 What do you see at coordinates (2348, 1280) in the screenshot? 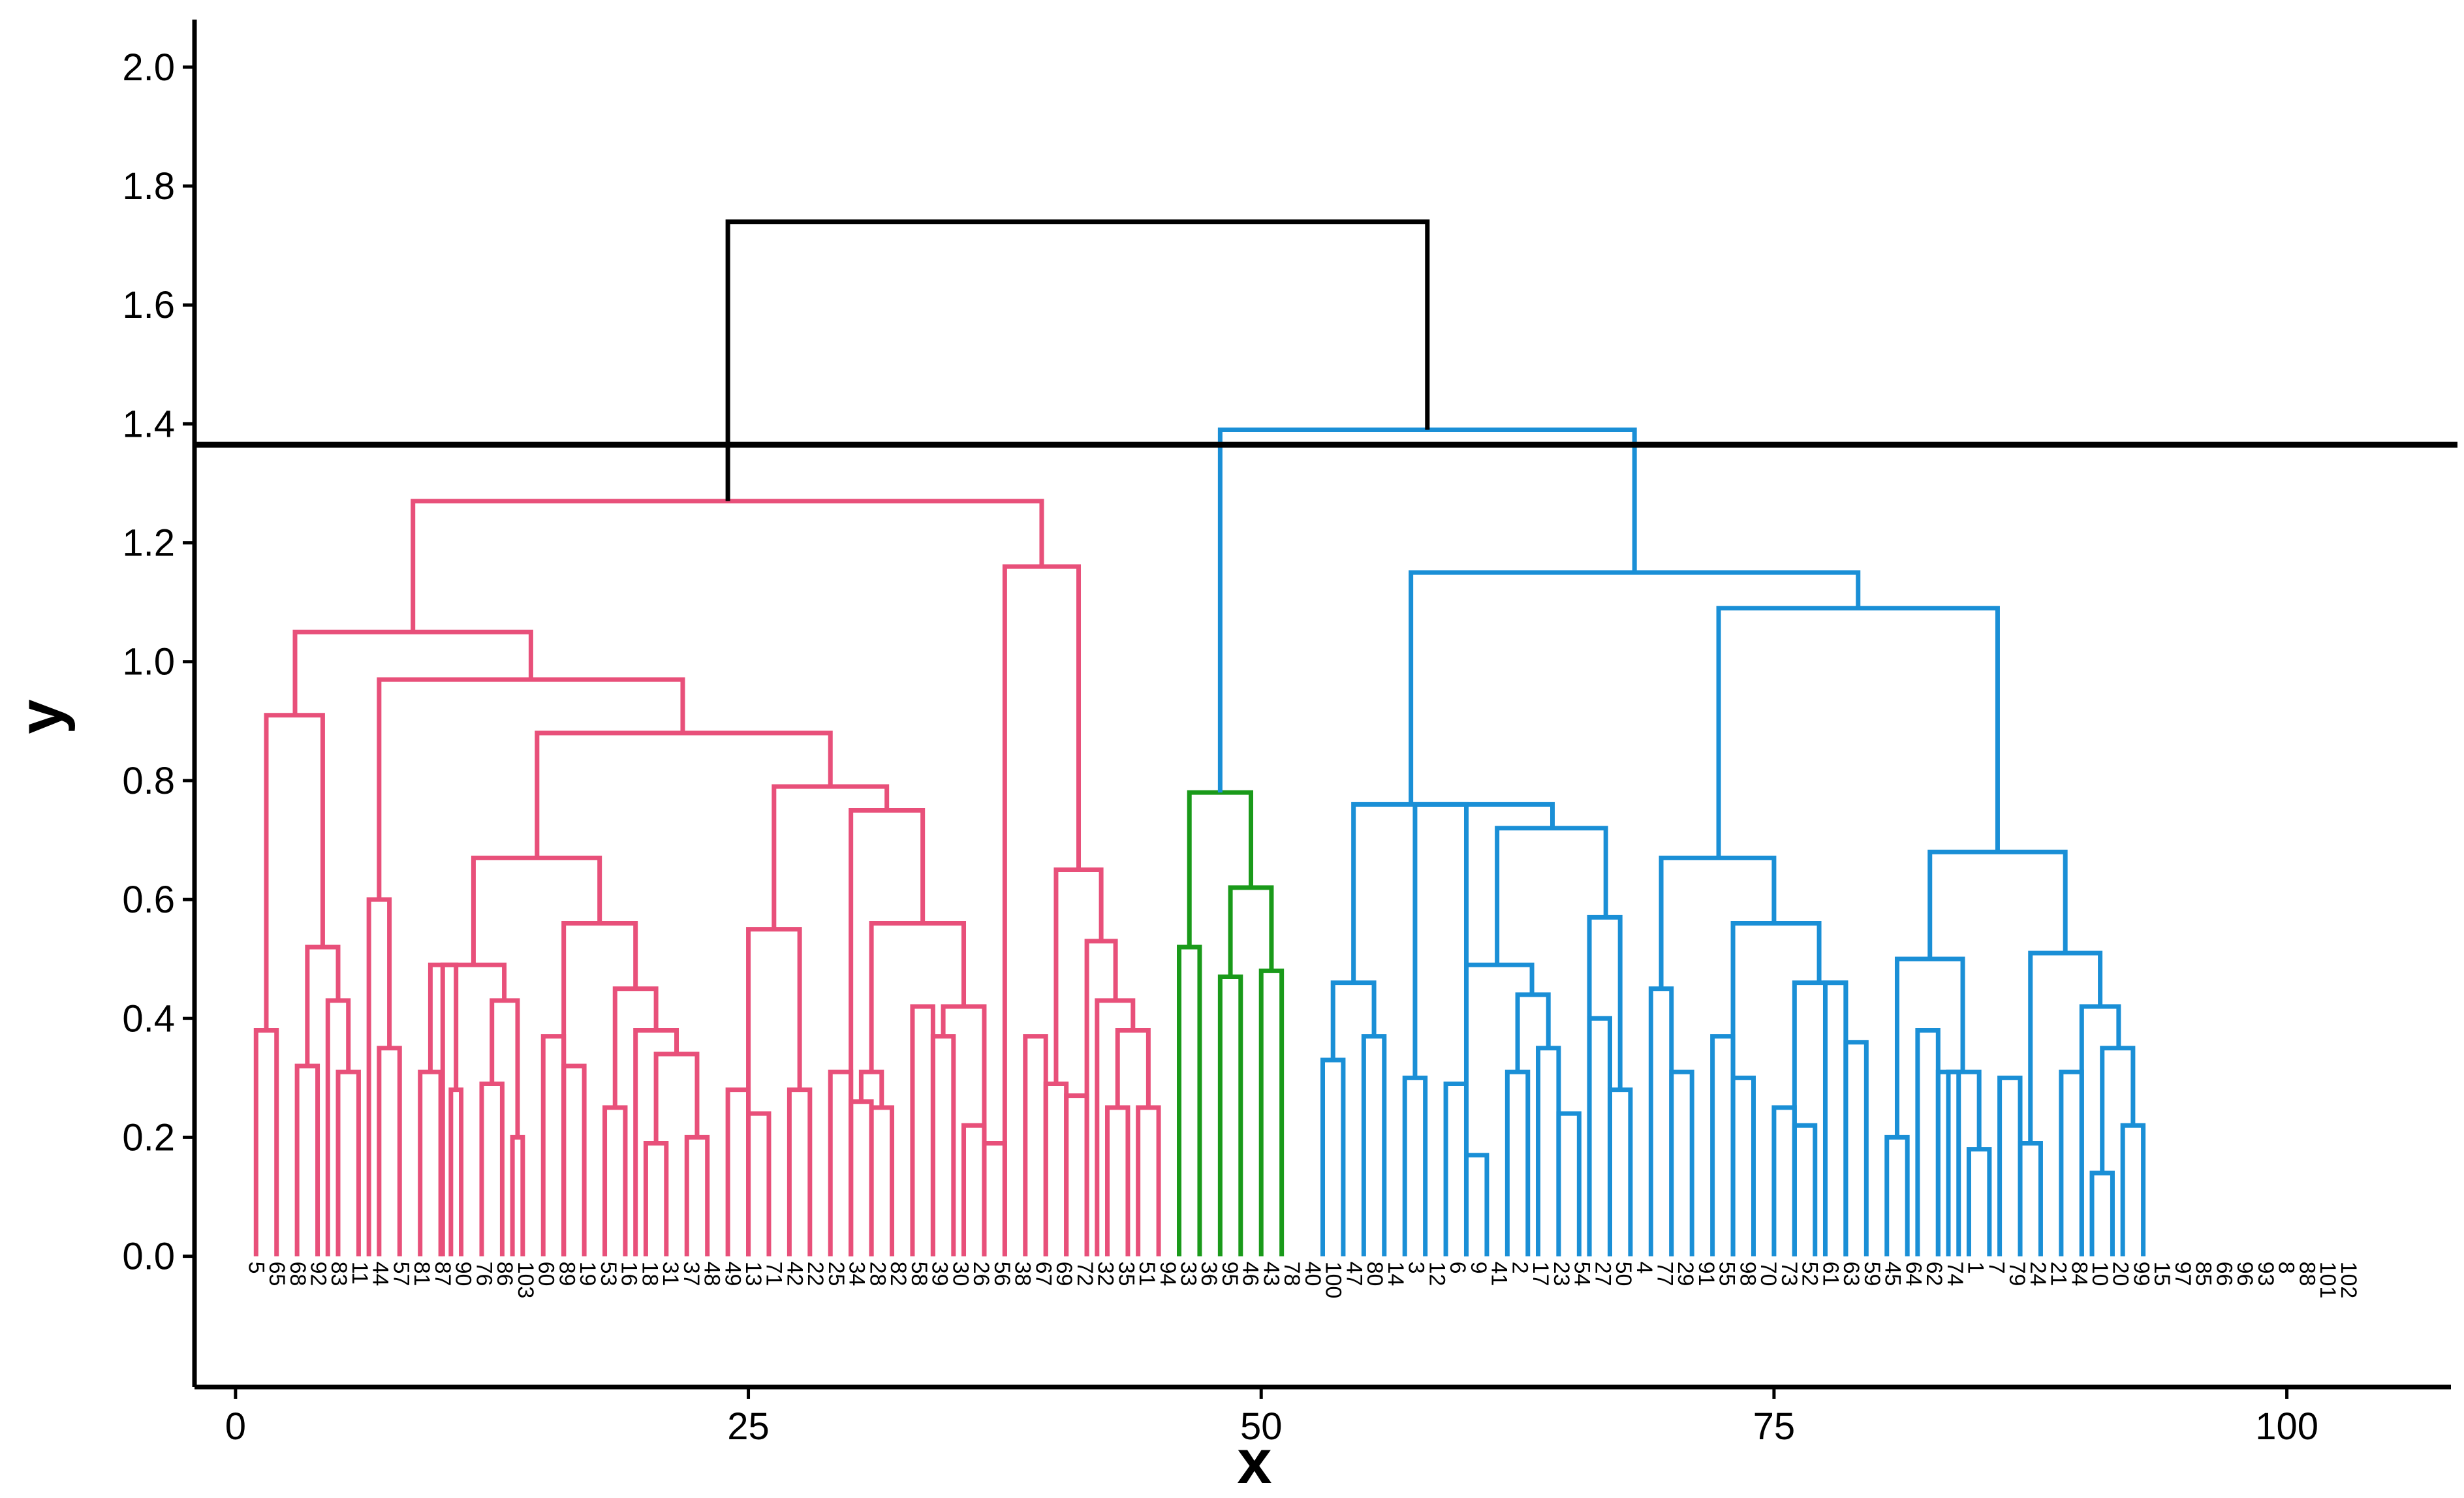
I see `leaf-label: 102` at bounding box center [2348, 1280].